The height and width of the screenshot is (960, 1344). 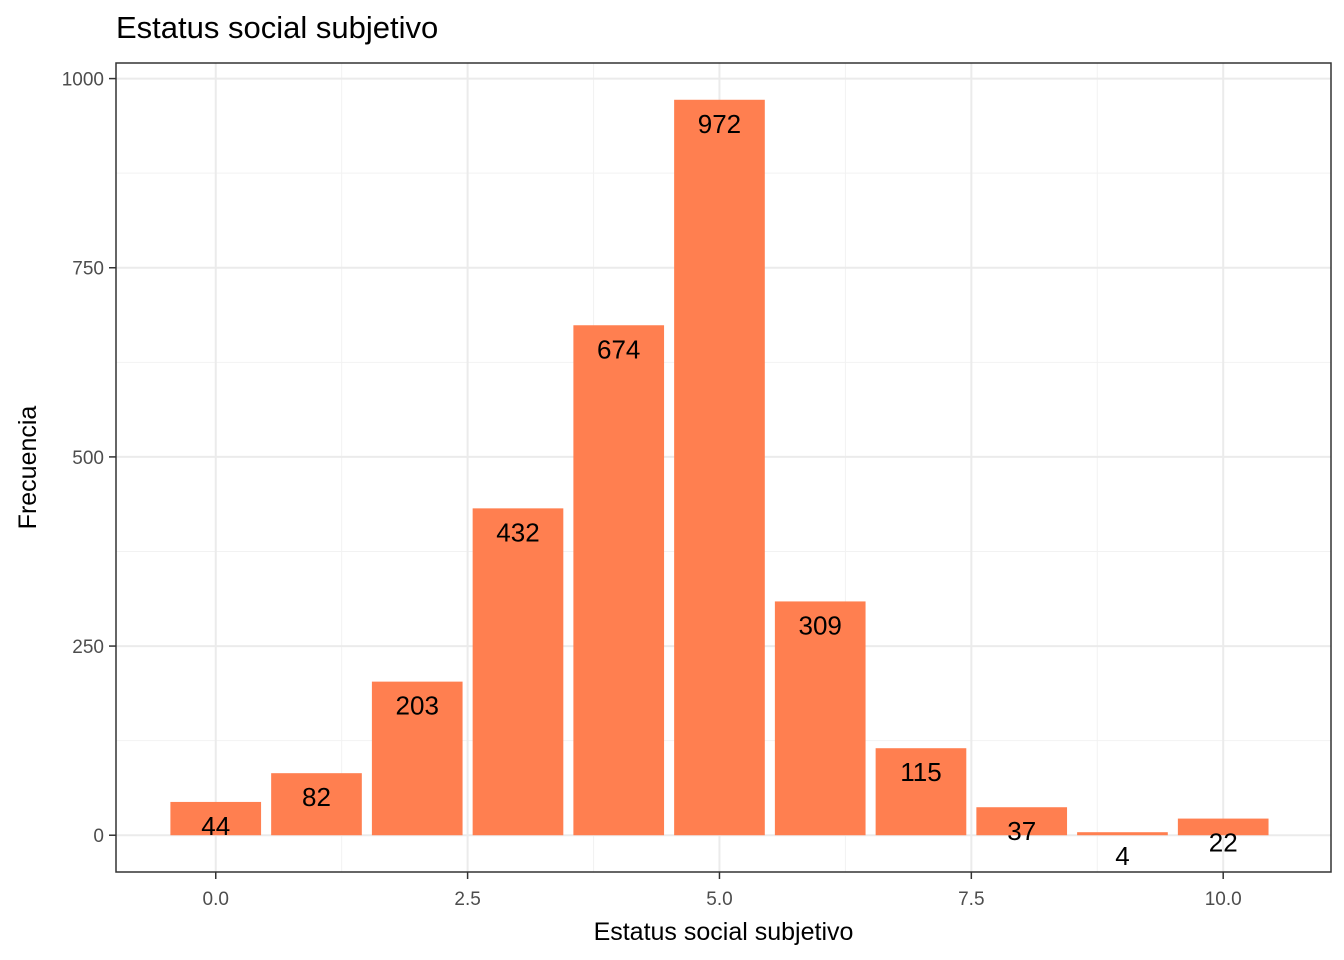 What do you see at coordinates (719, 124) in the screenshot?
I see `bar-value-label: 972` at bounding box center [719, 124].